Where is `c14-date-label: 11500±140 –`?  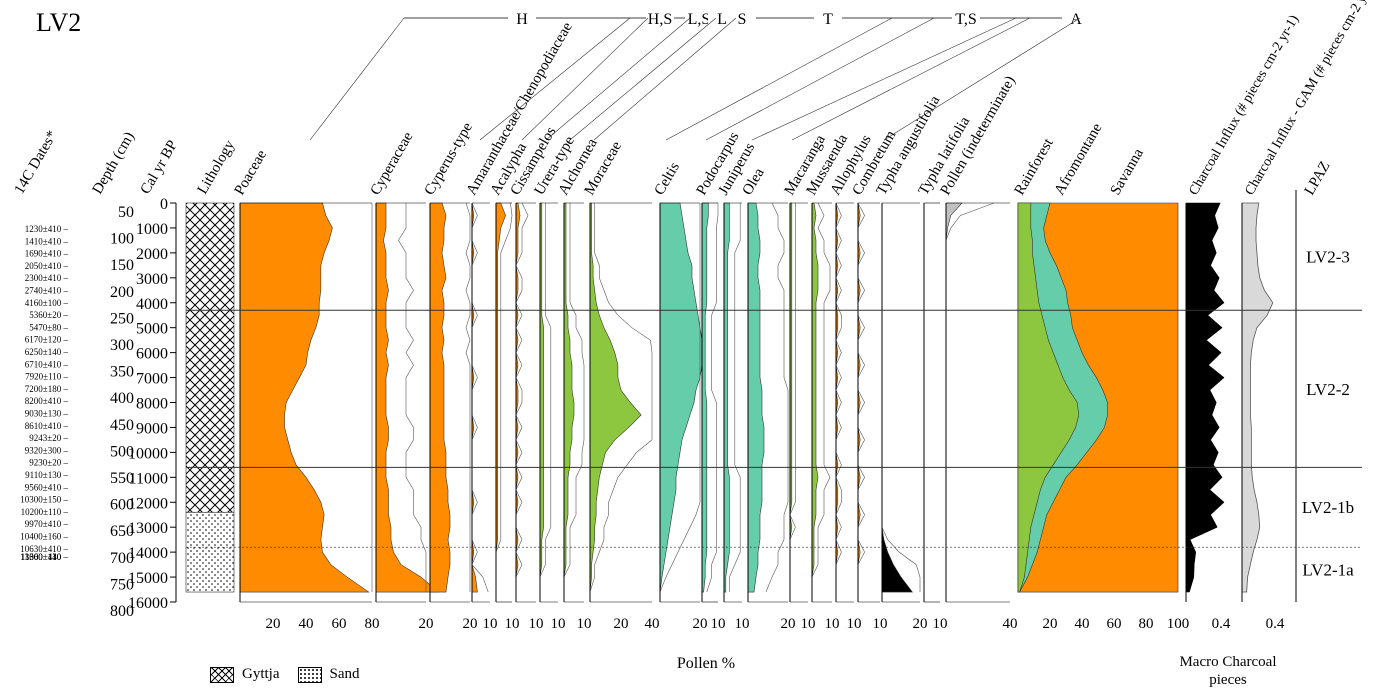 c14-date-label: 11500±140 – is located at coordinates (45, 557).